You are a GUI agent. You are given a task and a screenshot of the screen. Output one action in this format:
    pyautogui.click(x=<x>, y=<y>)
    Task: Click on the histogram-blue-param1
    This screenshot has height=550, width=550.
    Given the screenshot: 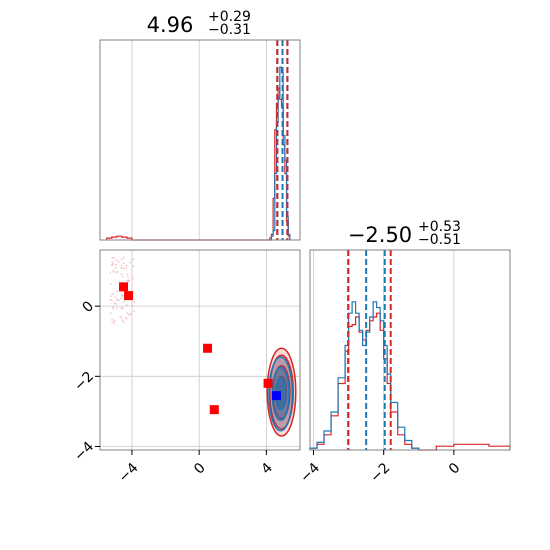 What is the action you would take?
    pyautogui.click(x=280, y=153)
    